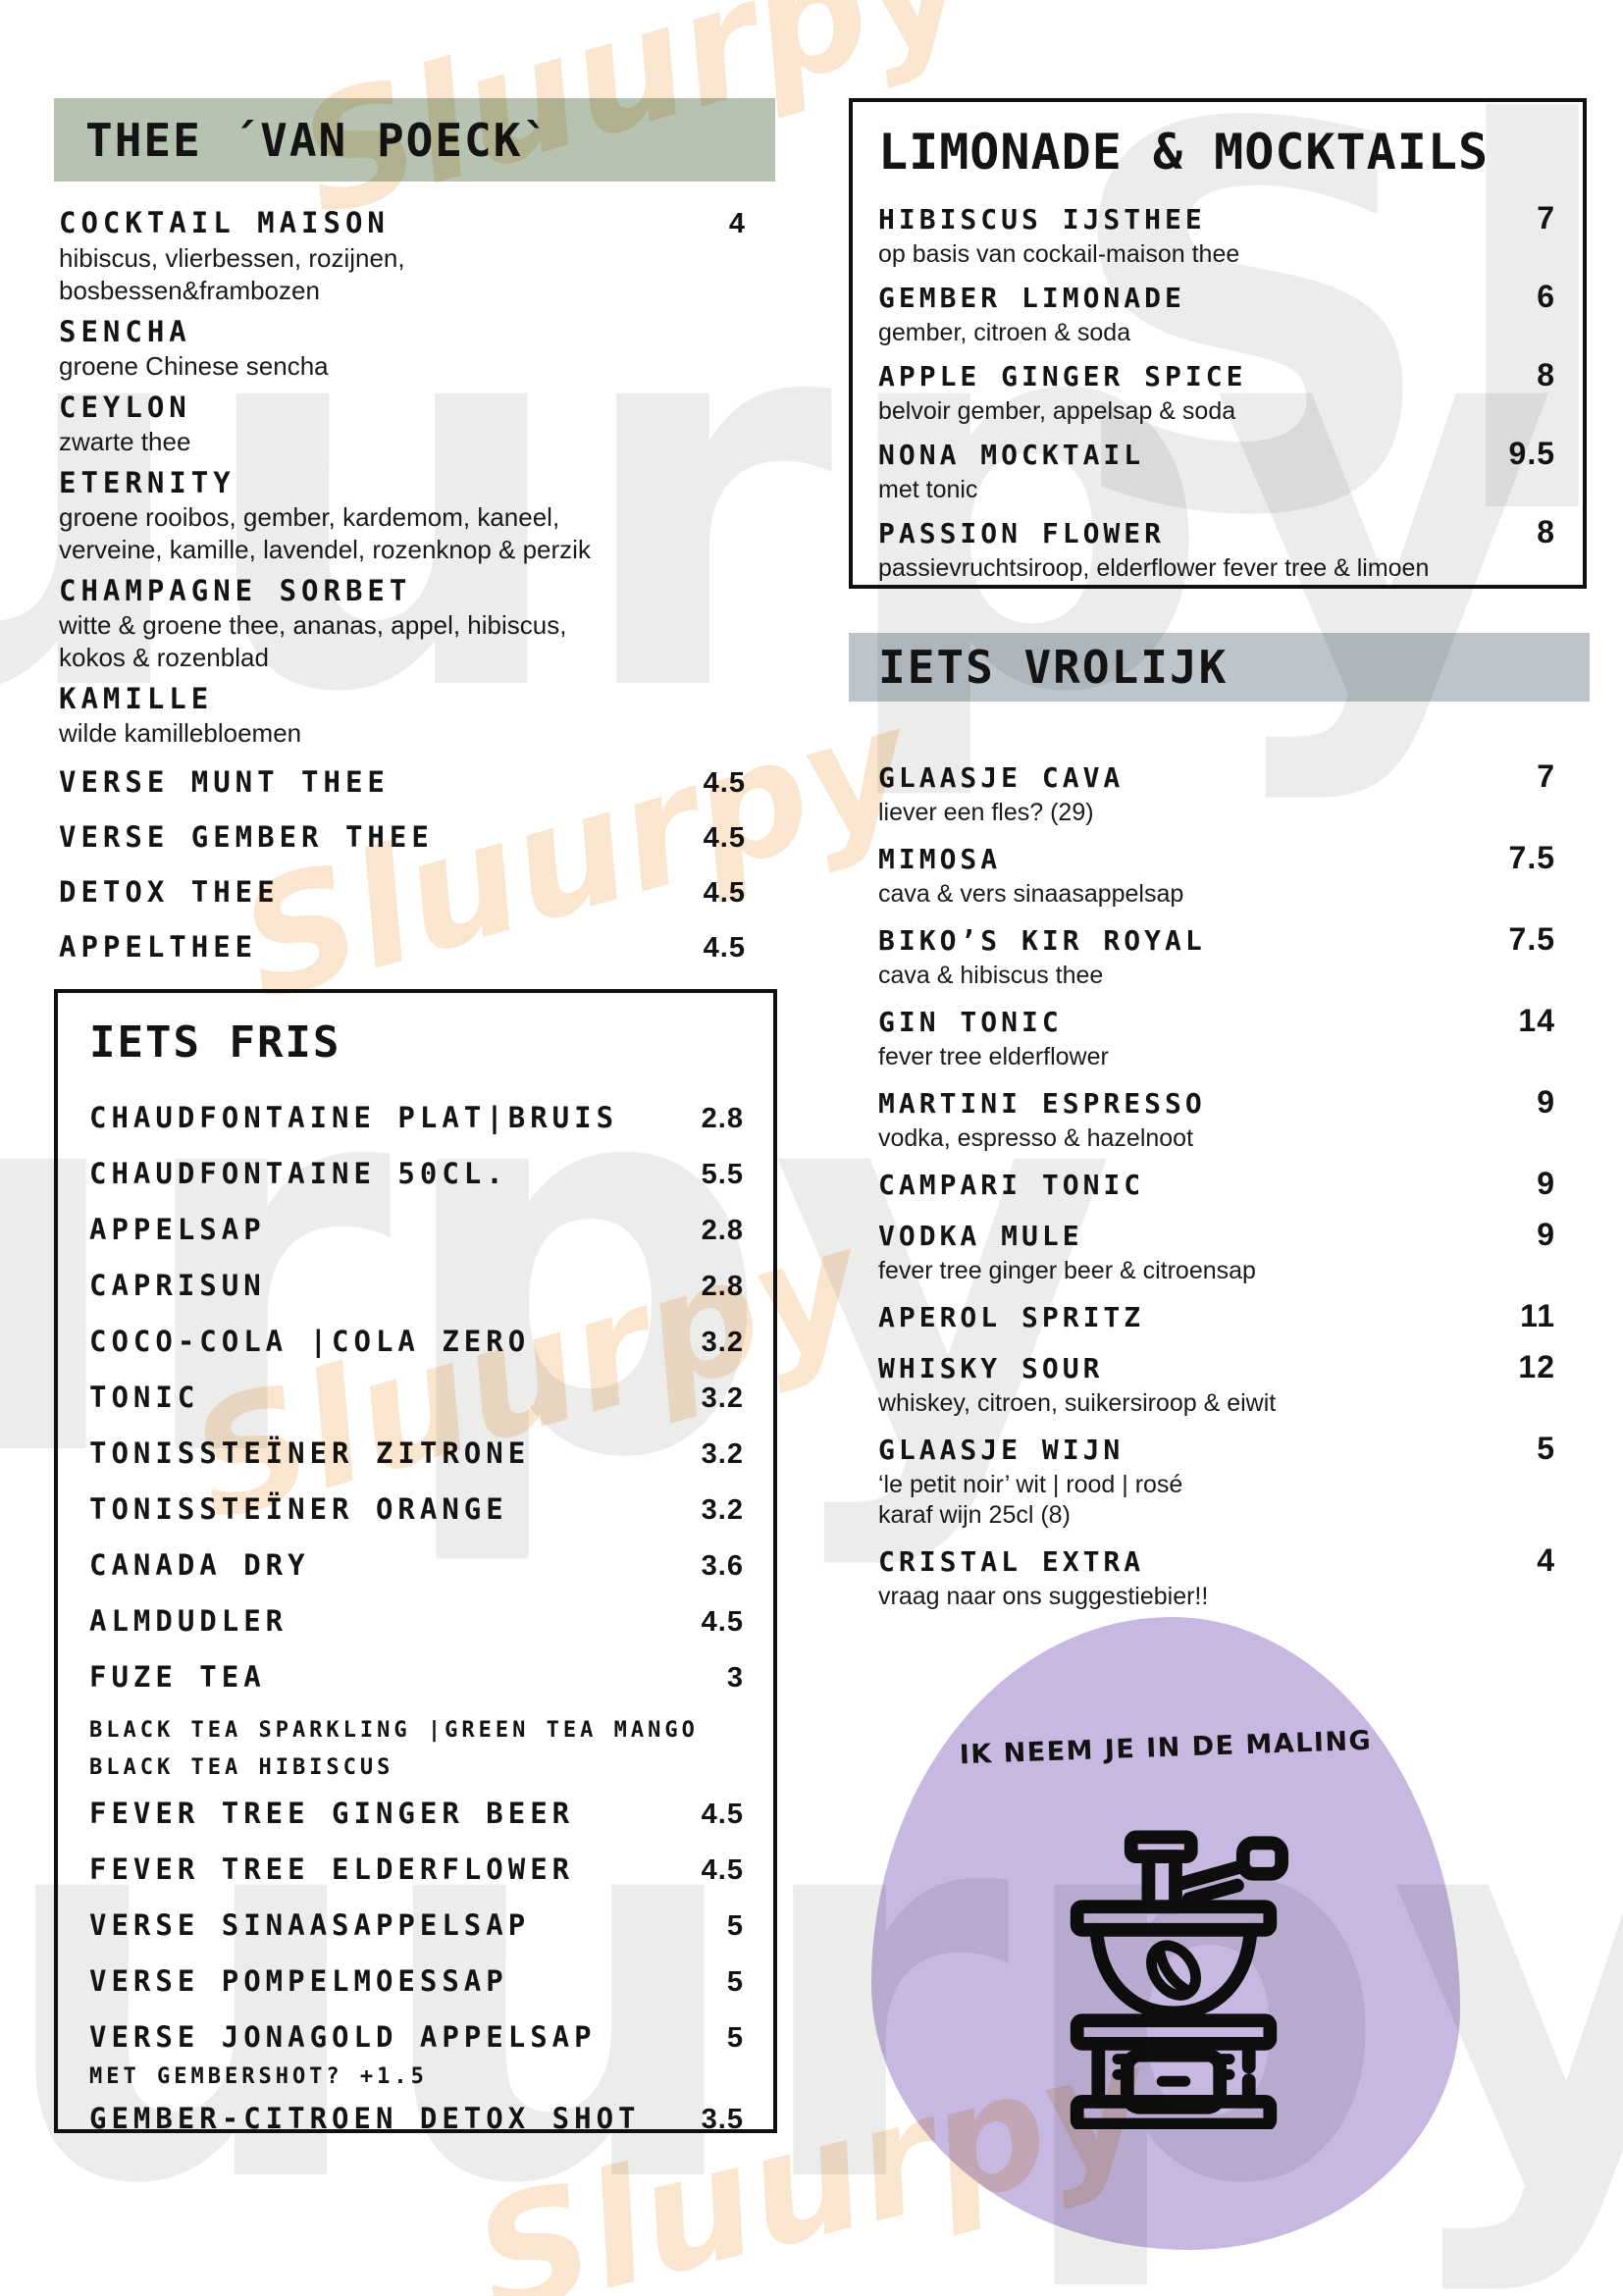 The height and width of the screenshot is (2296, 1623). Describe the element at coordinates (158, 947) in the screenshot. I see `item-name: APPELTHEE` at that location.